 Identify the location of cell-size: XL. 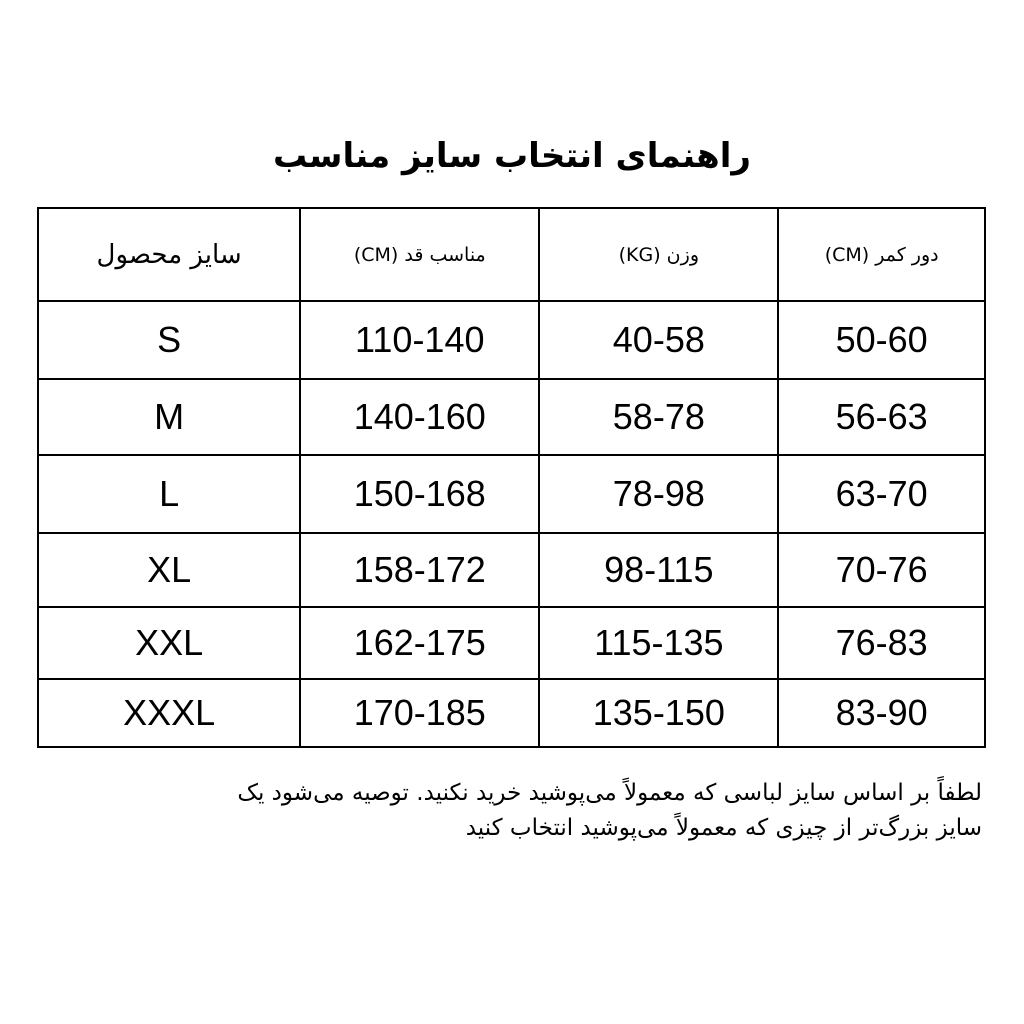
(169, 570).